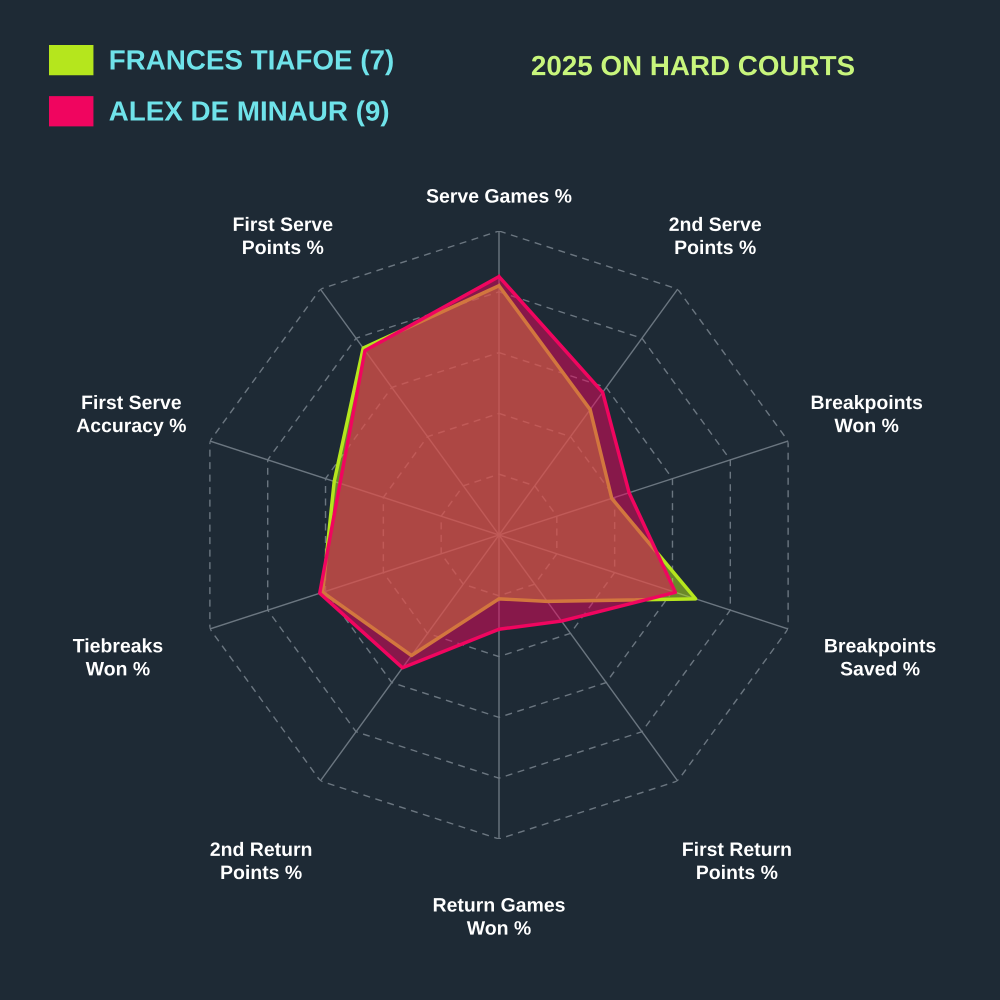  What do you see at coordinates (499, 916) in the screenshot?
I see `spoke-label: Return Games Won %` at bounding box center [499, 916].